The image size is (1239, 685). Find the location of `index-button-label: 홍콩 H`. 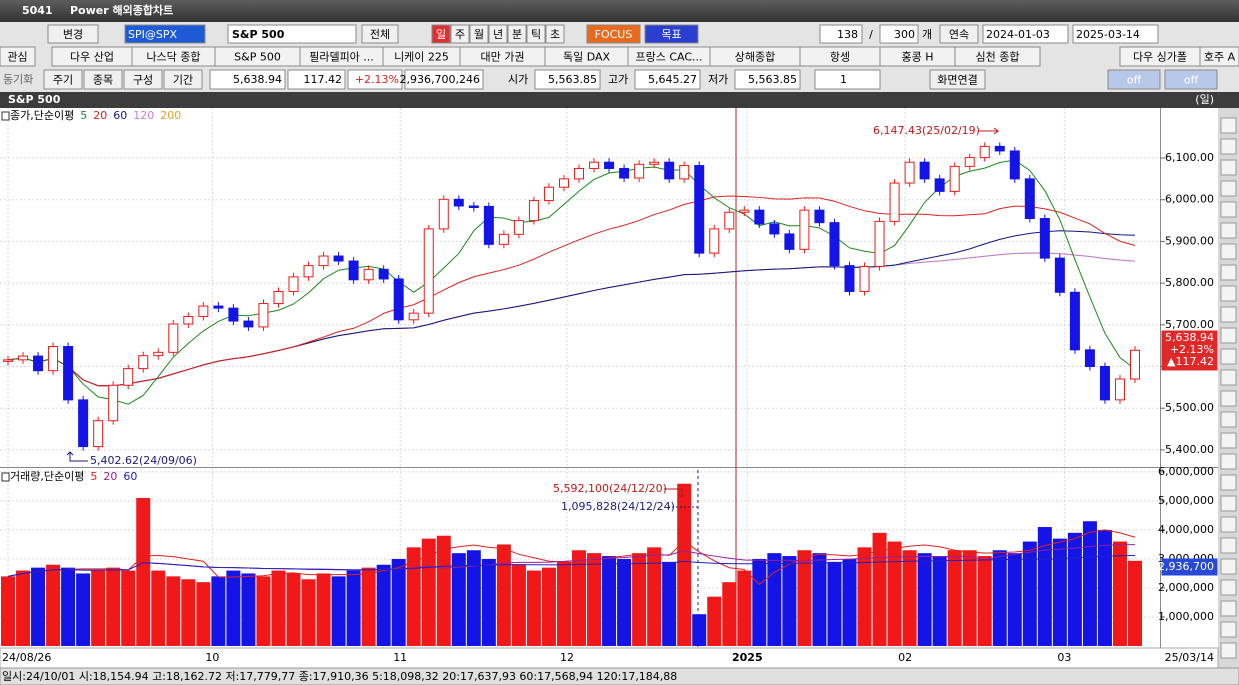

index-button-label: 홍콩 H is located at coordinates (917, 57).